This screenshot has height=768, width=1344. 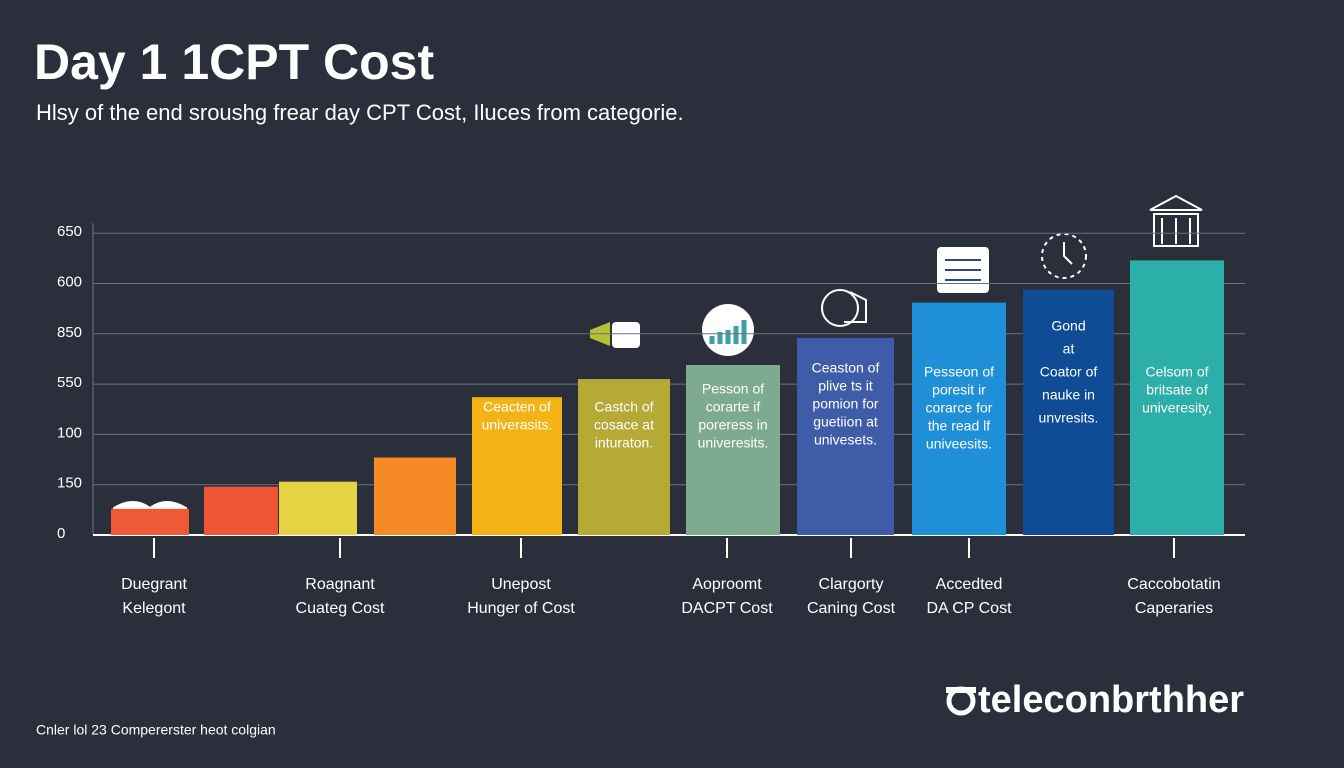 I want to click on bar-label: pomion for, so click(x=845, y=404).